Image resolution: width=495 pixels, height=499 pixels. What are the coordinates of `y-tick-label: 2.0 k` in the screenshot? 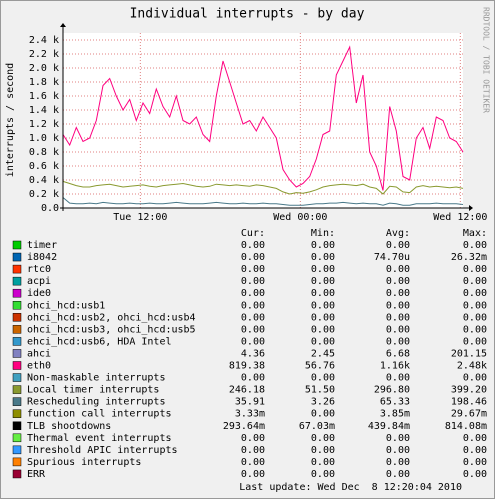 It's located at (44, 68).